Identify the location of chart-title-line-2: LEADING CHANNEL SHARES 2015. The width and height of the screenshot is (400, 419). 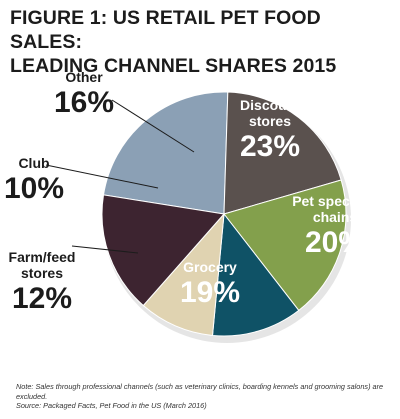
(173, 66).